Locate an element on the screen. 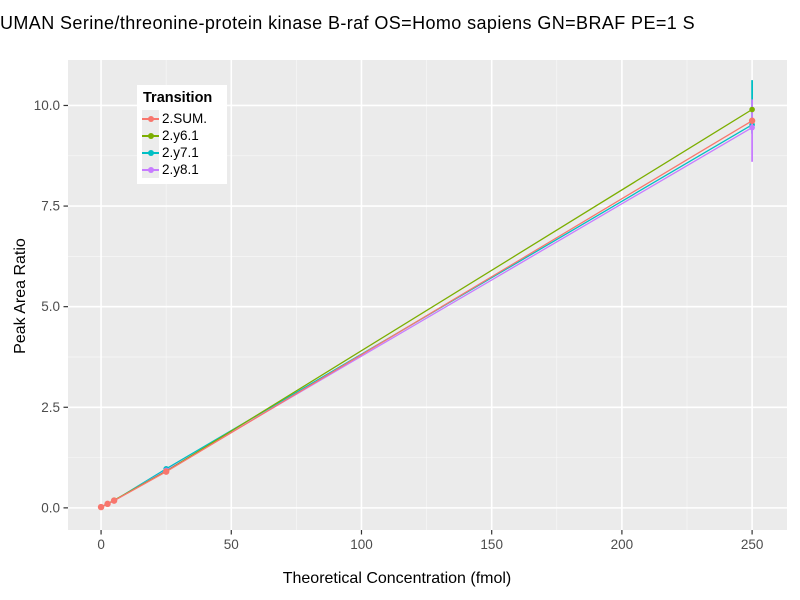  x-tick-label: 250 is located at coordinates (752, 544).